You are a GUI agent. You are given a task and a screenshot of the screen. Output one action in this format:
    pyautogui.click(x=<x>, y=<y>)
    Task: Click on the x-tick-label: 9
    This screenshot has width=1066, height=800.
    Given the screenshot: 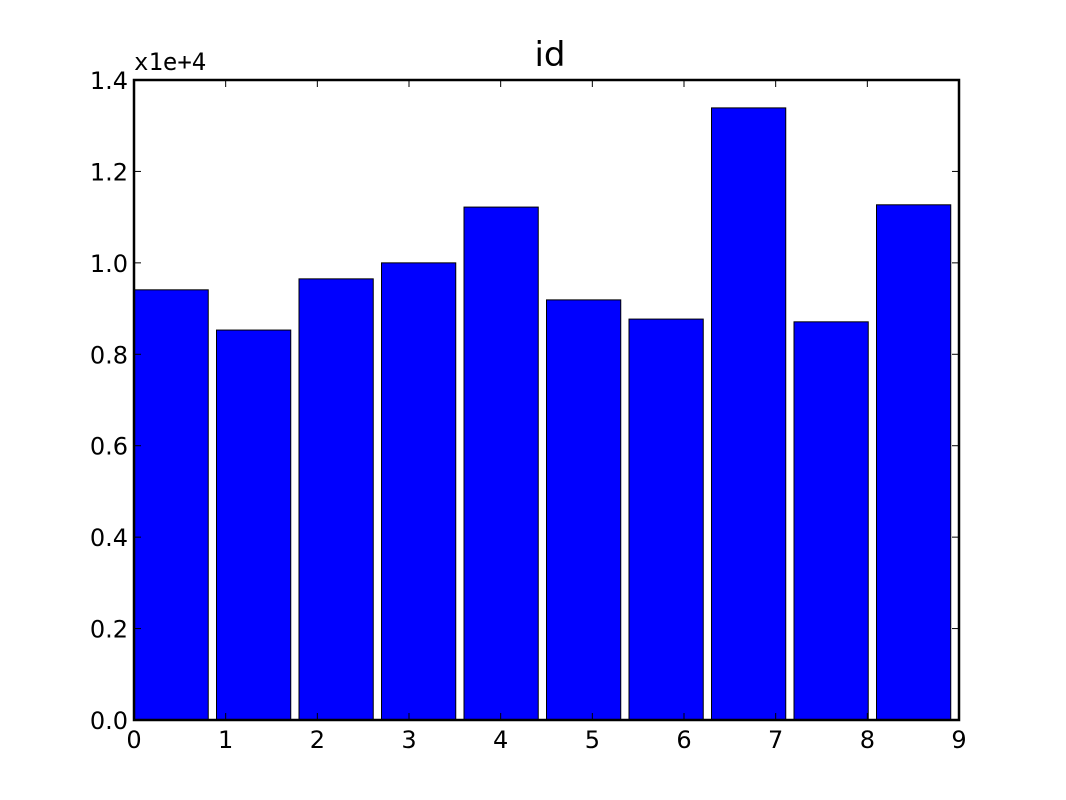 What is the action you would take?
    pyautogui.click(x=958, y=740)
    